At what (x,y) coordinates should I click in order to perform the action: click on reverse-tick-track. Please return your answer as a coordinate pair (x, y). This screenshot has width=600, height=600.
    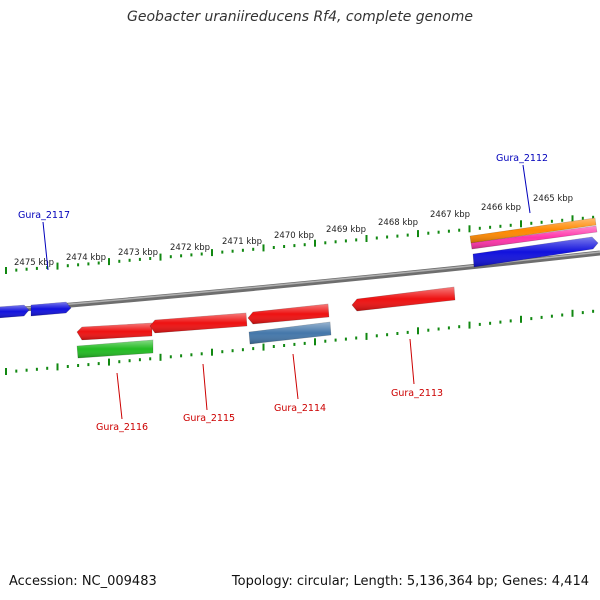
    Looking at the image, I should click on (300, 342).